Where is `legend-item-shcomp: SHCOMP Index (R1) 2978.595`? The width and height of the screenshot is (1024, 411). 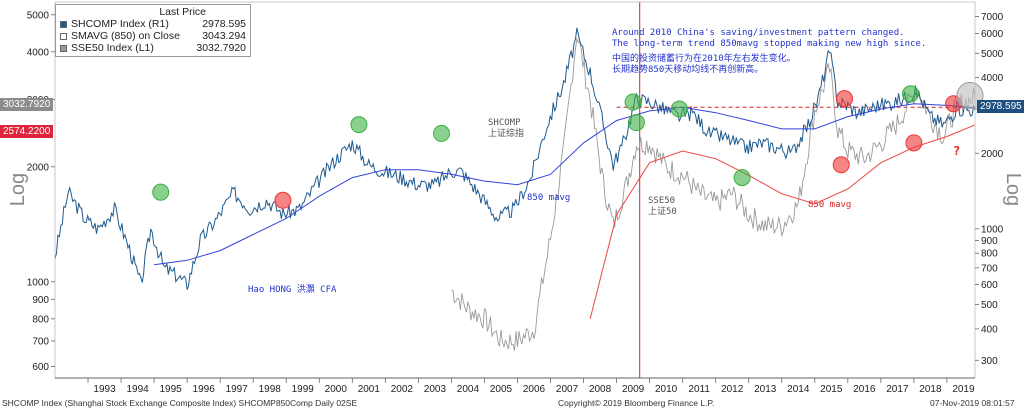
legend-item-shcomp: SHCOMP Index (R1) 2978.595 is located at coordinates (153, 24).